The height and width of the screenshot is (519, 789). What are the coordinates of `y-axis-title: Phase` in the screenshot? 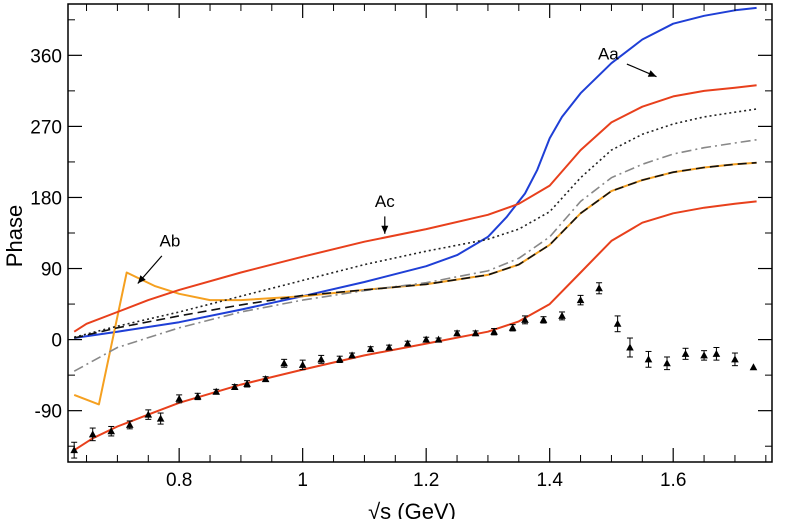 It's located at (14, 236).